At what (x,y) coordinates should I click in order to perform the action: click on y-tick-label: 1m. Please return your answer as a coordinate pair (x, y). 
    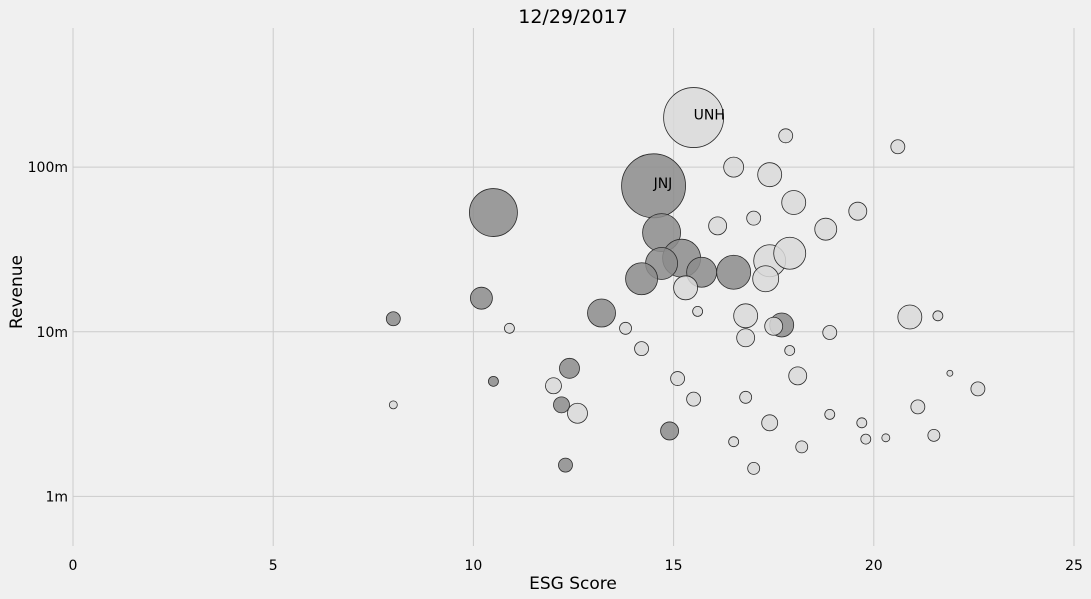
    Looking at the image, I should click on (56, 497).